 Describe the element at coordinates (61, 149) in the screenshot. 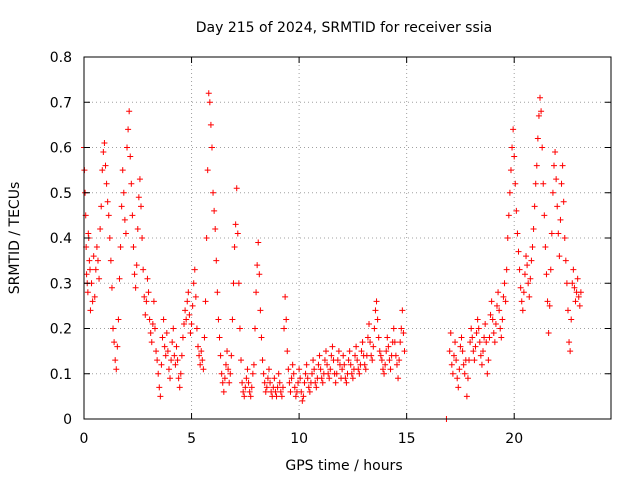

I see `y-tick-label: 0.6` at that location.